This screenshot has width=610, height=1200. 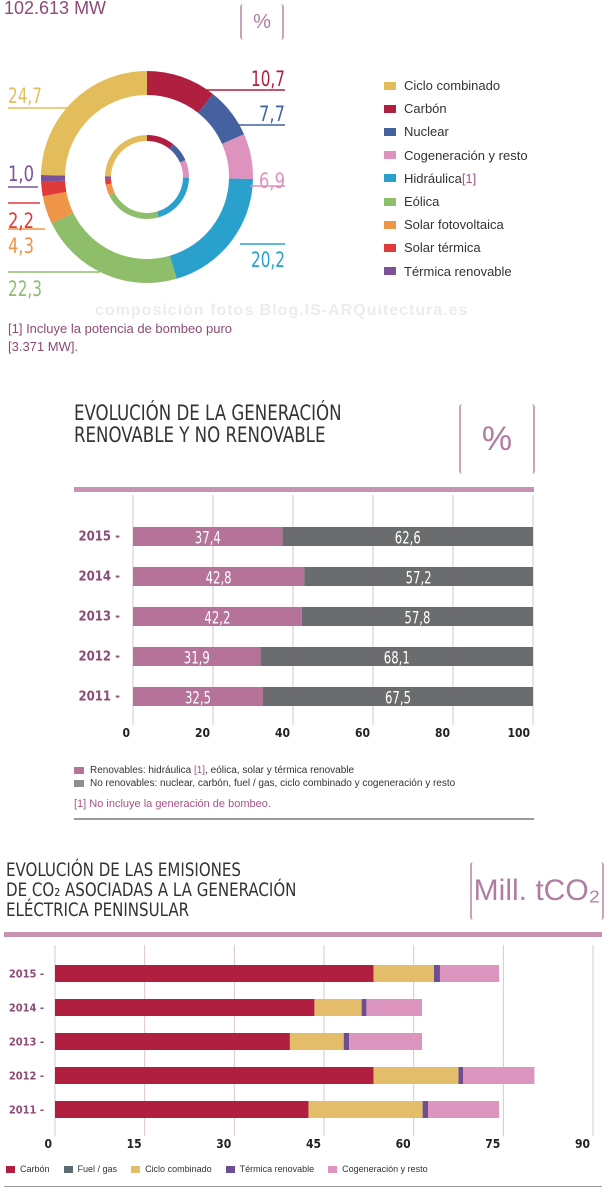 I want to click on bar-ciclo-combinado-2014, so click(x=338, y=1007).